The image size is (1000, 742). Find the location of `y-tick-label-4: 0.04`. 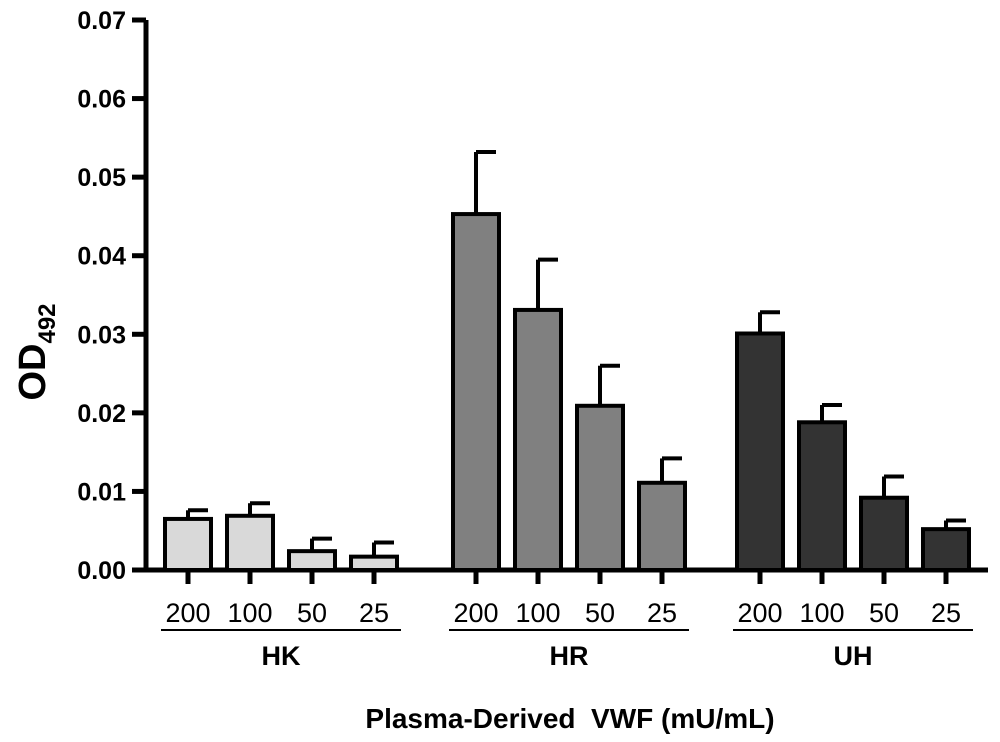

y-tick-label-4: 0.04 is located at coordinates (101, 257).